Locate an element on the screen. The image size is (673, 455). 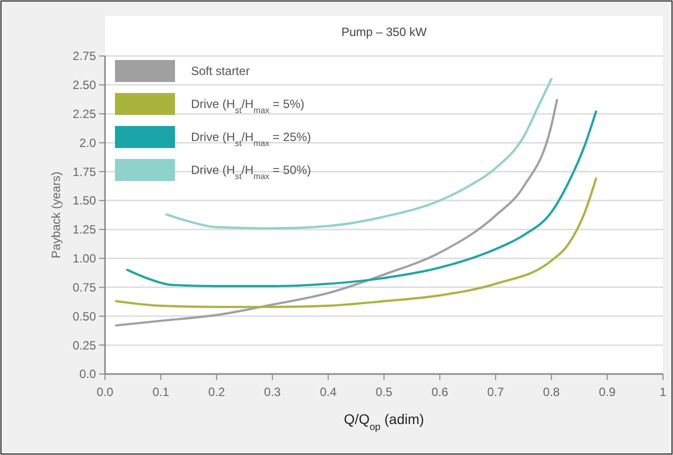
y-tick-label: 2.0 is located at coordinates (87, 143).